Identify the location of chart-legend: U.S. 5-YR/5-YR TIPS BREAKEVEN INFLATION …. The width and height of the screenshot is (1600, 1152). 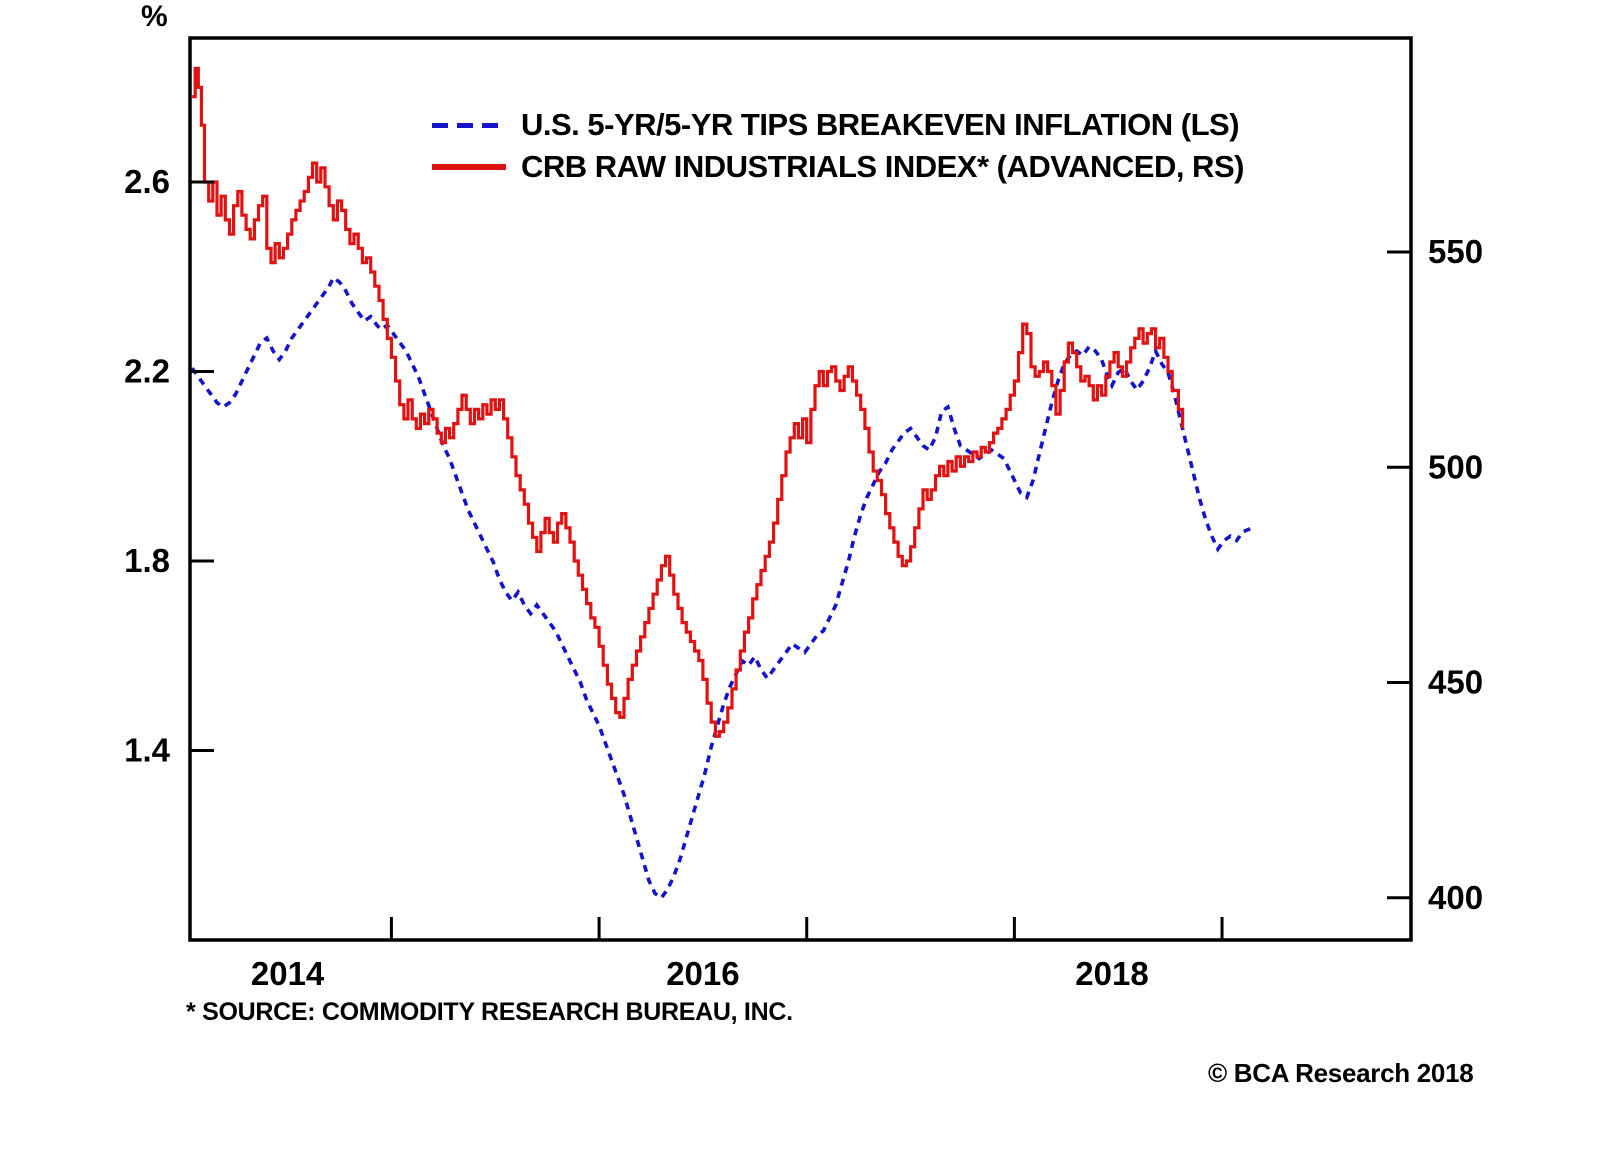
(838, 146).